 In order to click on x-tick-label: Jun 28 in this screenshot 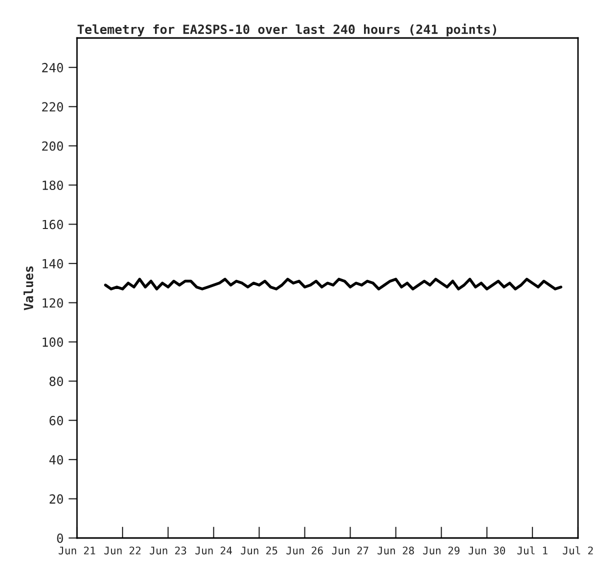, I will do `click(396, 550)`.